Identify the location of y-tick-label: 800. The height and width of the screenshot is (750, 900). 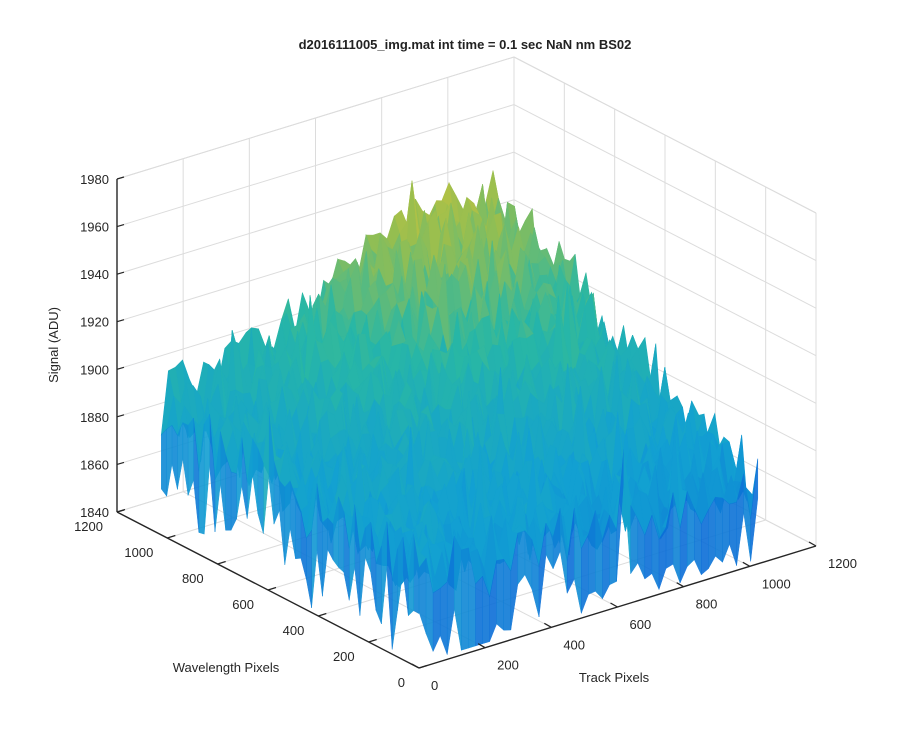
(193, 578).